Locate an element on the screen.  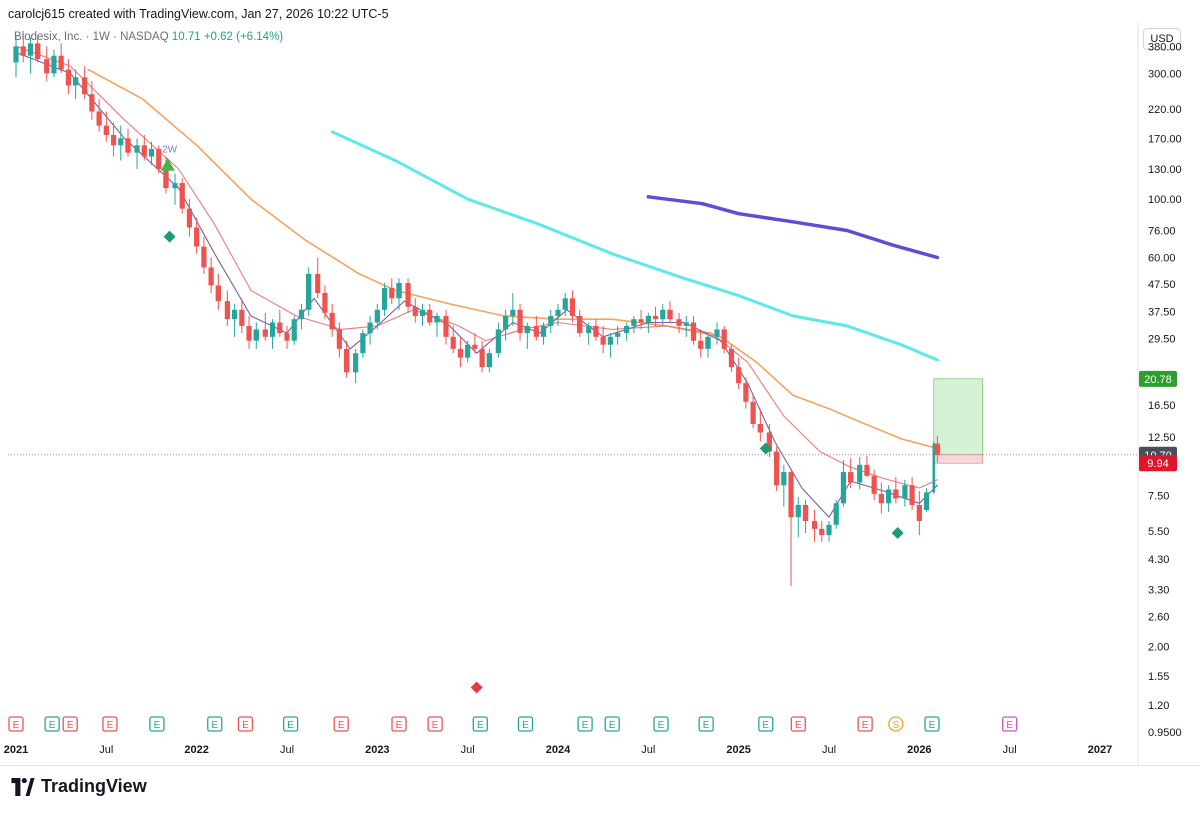
signal-diamond is located at coordinates (476, 687).